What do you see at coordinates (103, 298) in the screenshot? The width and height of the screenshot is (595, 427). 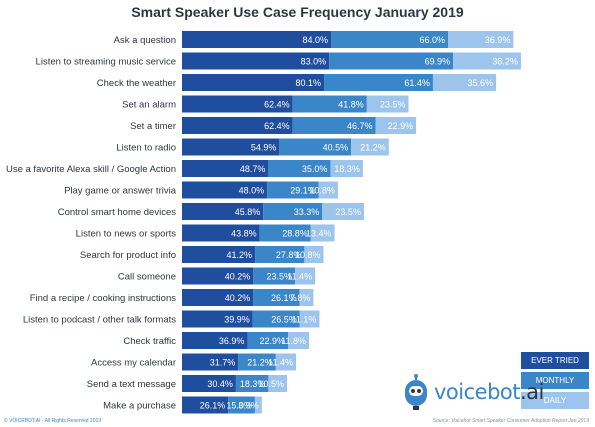 I see `category-label: Find a recipe / cooking instructions` at bounding box center [103, 298].